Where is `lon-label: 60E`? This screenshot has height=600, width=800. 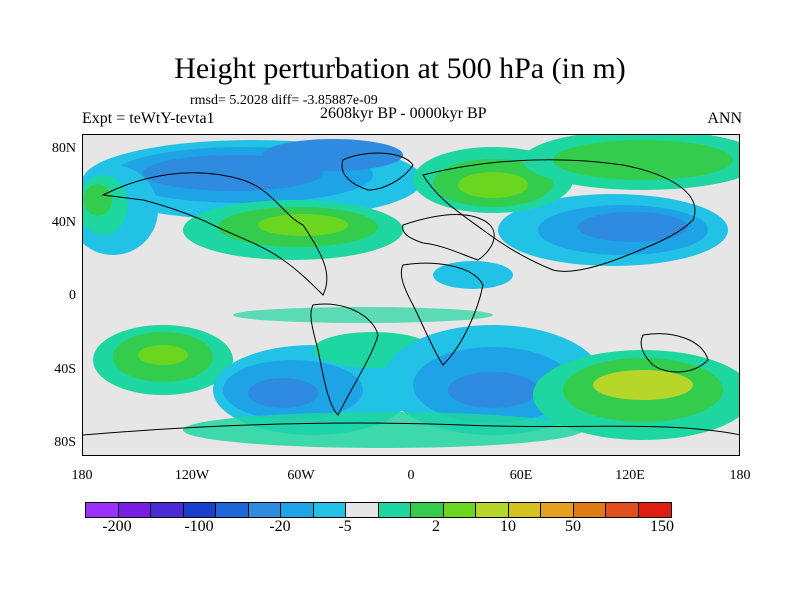 lon-label: 60E is located at coordinates (521, 475).